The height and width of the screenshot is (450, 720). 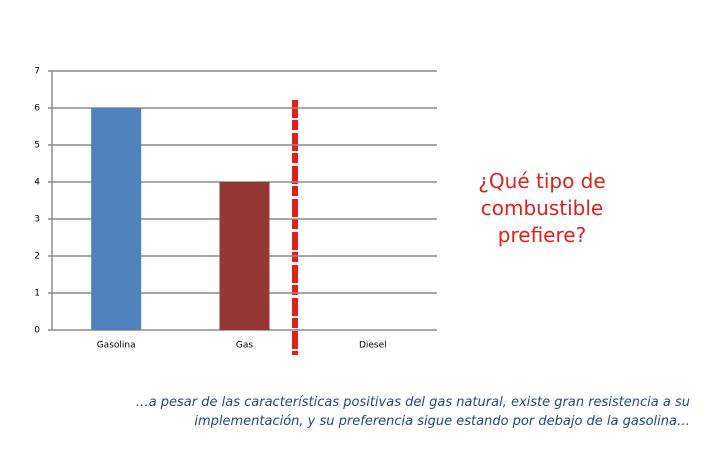 What do you see at coordinates (37, 72) in the screenshot?
I see `y-tick-label: 7` at bounding box center [37, 72].